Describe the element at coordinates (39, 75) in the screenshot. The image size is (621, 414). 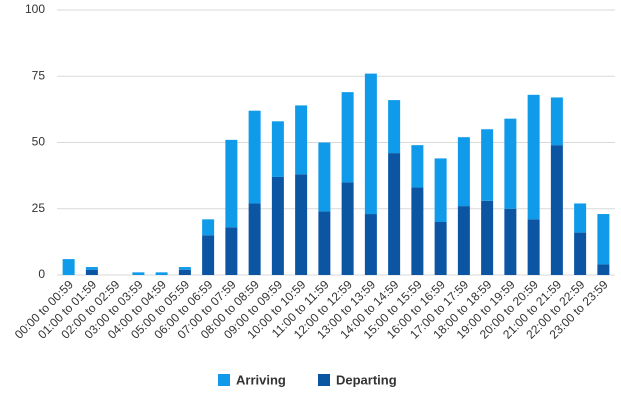
I see `y-tick-label: 75` at that location.